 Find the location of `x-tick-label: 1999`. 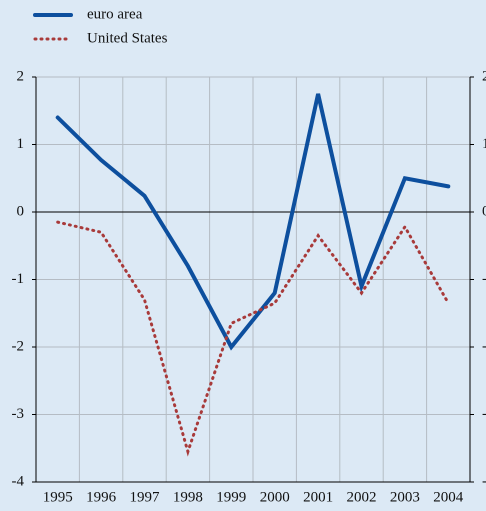

x-tick-label: 1999 is located at coordinates (231, 497).